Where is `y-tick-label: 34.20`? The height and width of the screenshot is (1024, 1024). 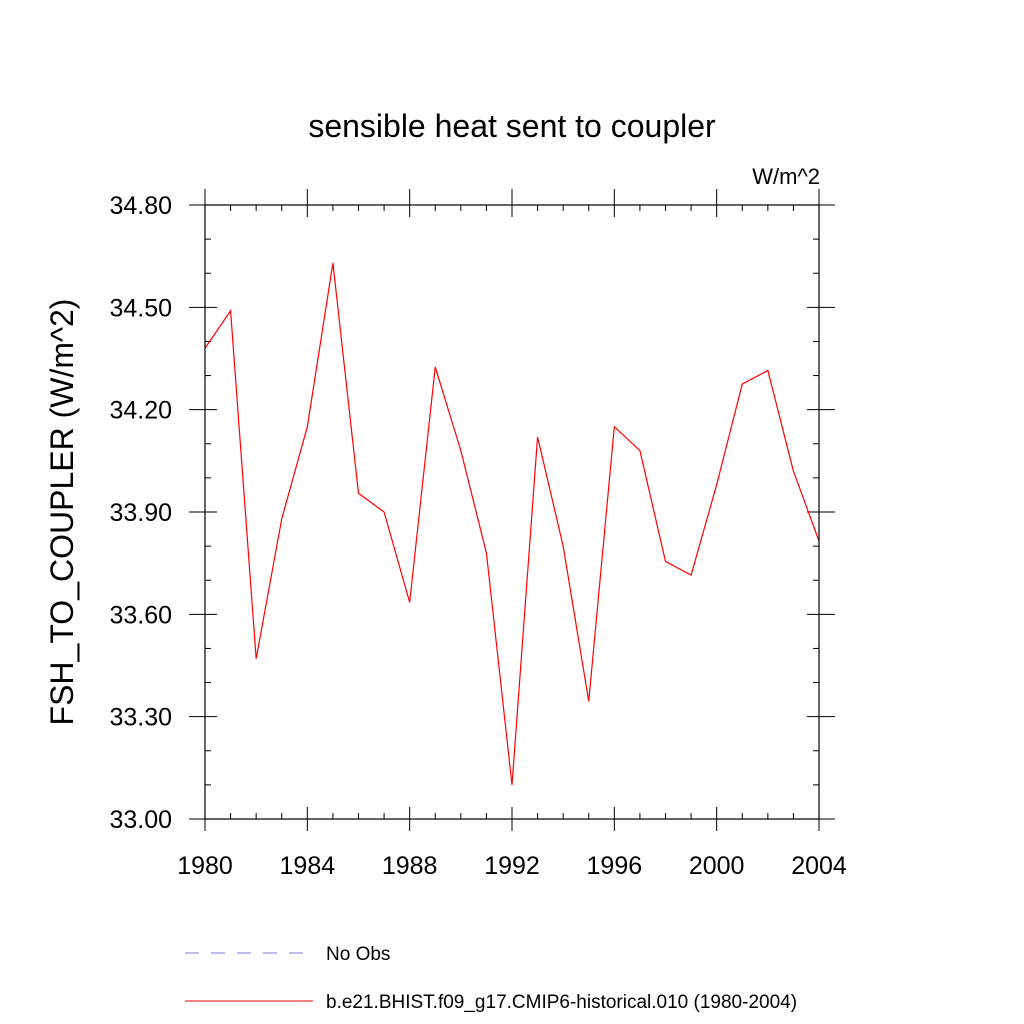
y-tick-label: 34.20 is located at coordinates (140, 411).